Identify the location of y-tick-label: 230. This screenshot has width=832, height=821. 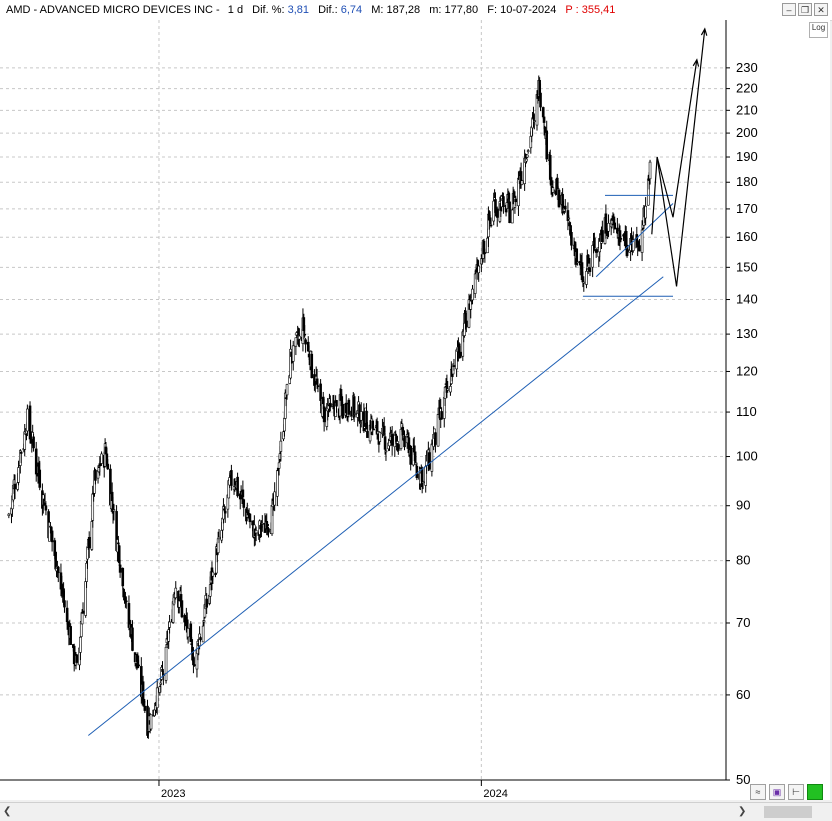
(747, 67).